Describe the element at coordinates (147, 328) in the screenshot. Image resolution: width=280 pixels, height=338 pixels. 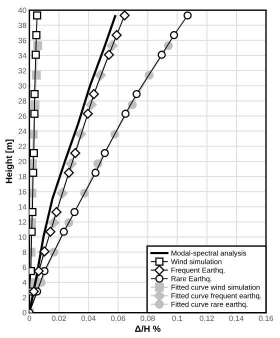
I see `x-axis-title: Δ/H %` at that location.